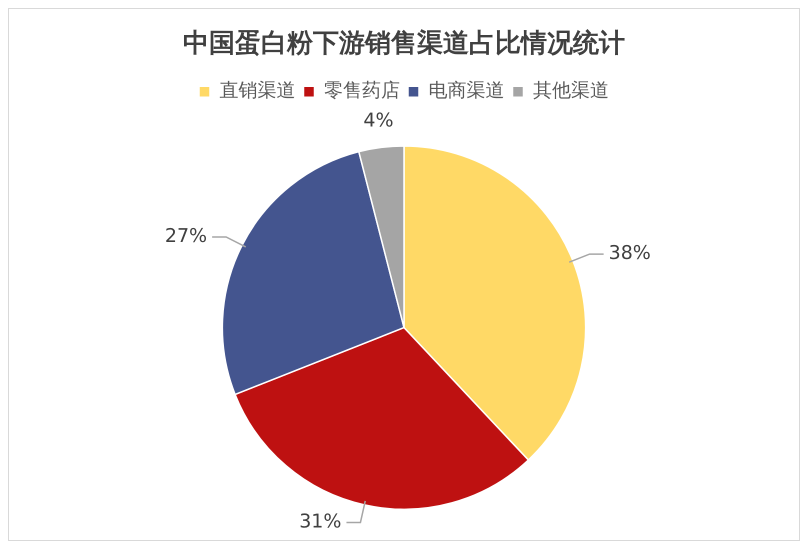 The height and width of the screenshot is (549, 808). I want to click on chart-title: 中国蛋白粉下游销售渠道占比情况统计, so click(404, 43).